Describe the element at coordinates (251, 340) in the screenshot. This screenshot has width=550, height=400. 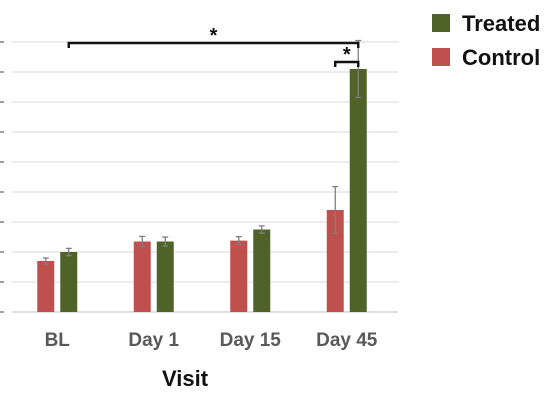
I see `x-tick-label: Day 15` at that location.